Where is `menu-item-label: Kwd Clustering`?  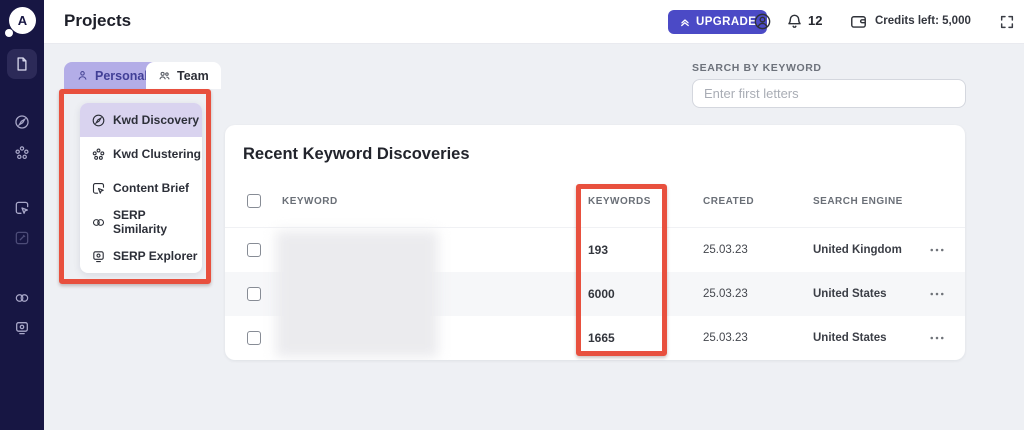 menu-item-label: Kwd Clustering is located at coordinates (157, 154).